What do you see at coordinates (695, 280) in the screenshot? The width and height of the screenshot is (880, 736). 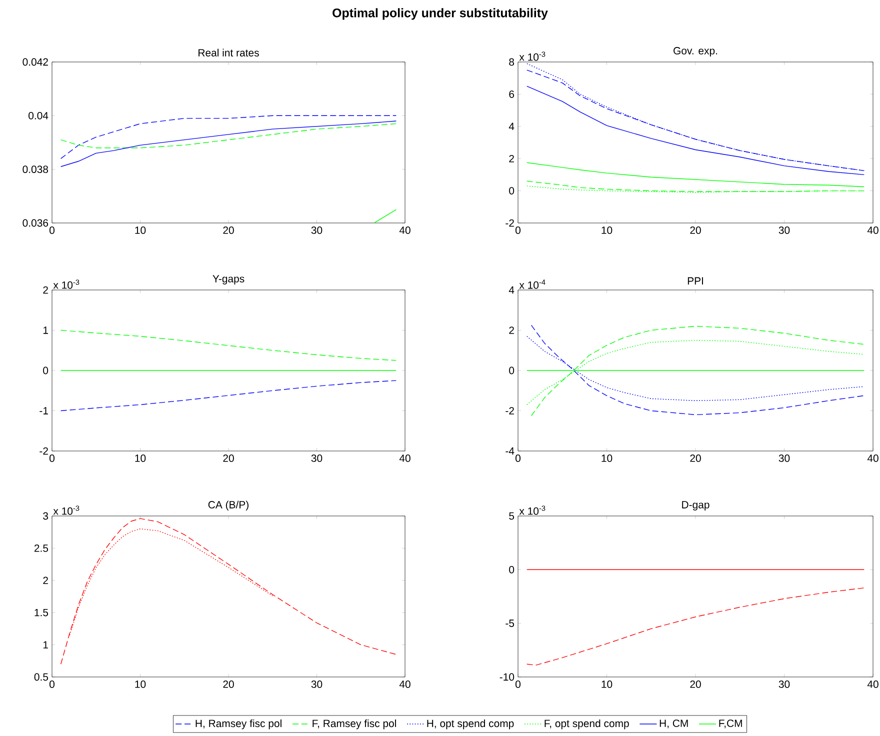 I see `chart-title: PPI` at bounding box center [695, 280].